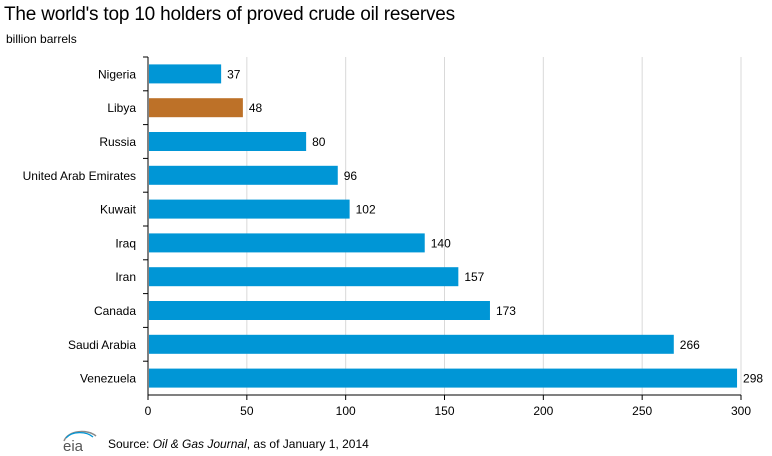  Describe the element at coordinates (115, 311) in the screenshot. I see `category-label: Canada` at that location.